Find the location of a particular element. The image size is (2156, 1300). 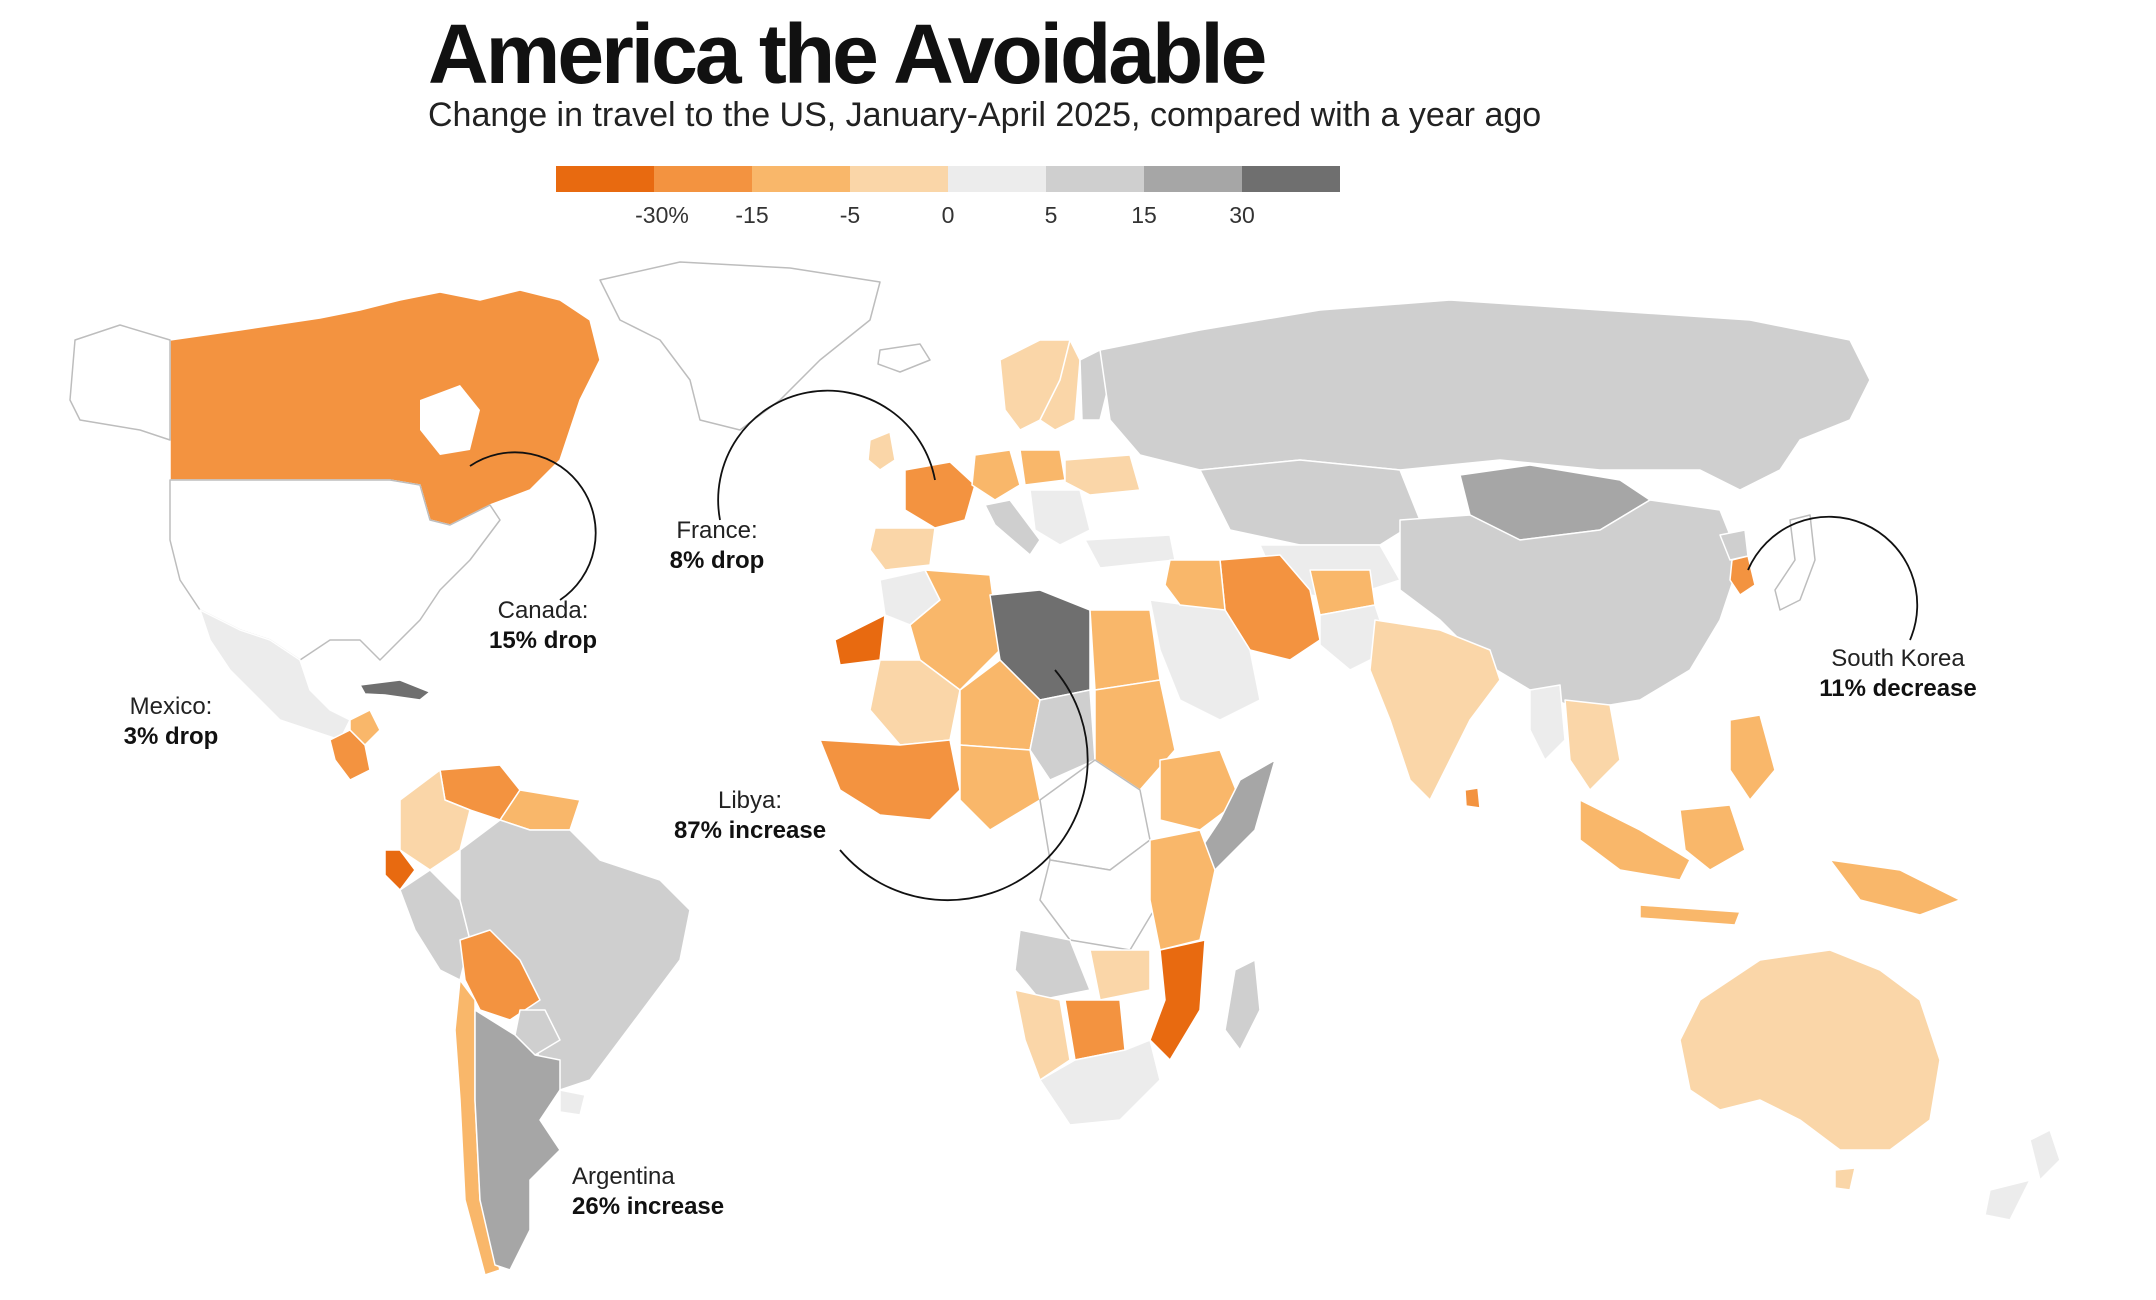

legend-tick-4: 0 is located at coordinates (948, 215).